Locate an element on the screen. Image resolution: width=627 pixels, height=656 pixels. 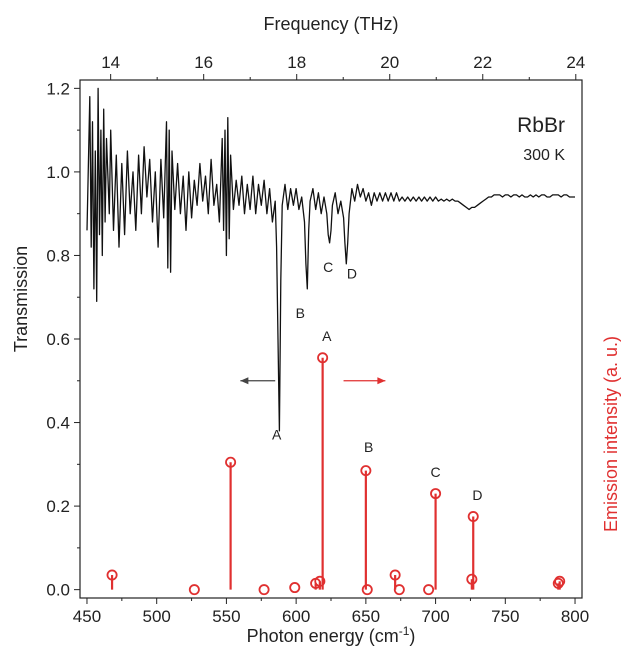
y-tick-label: 1.2 is located at coordinates (58, 88).